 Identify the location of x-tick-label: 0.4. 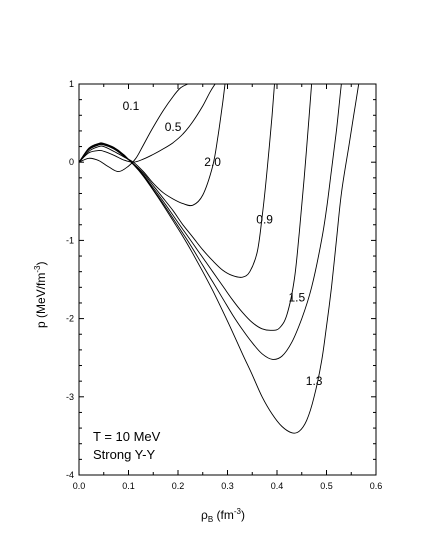
(277, 486).